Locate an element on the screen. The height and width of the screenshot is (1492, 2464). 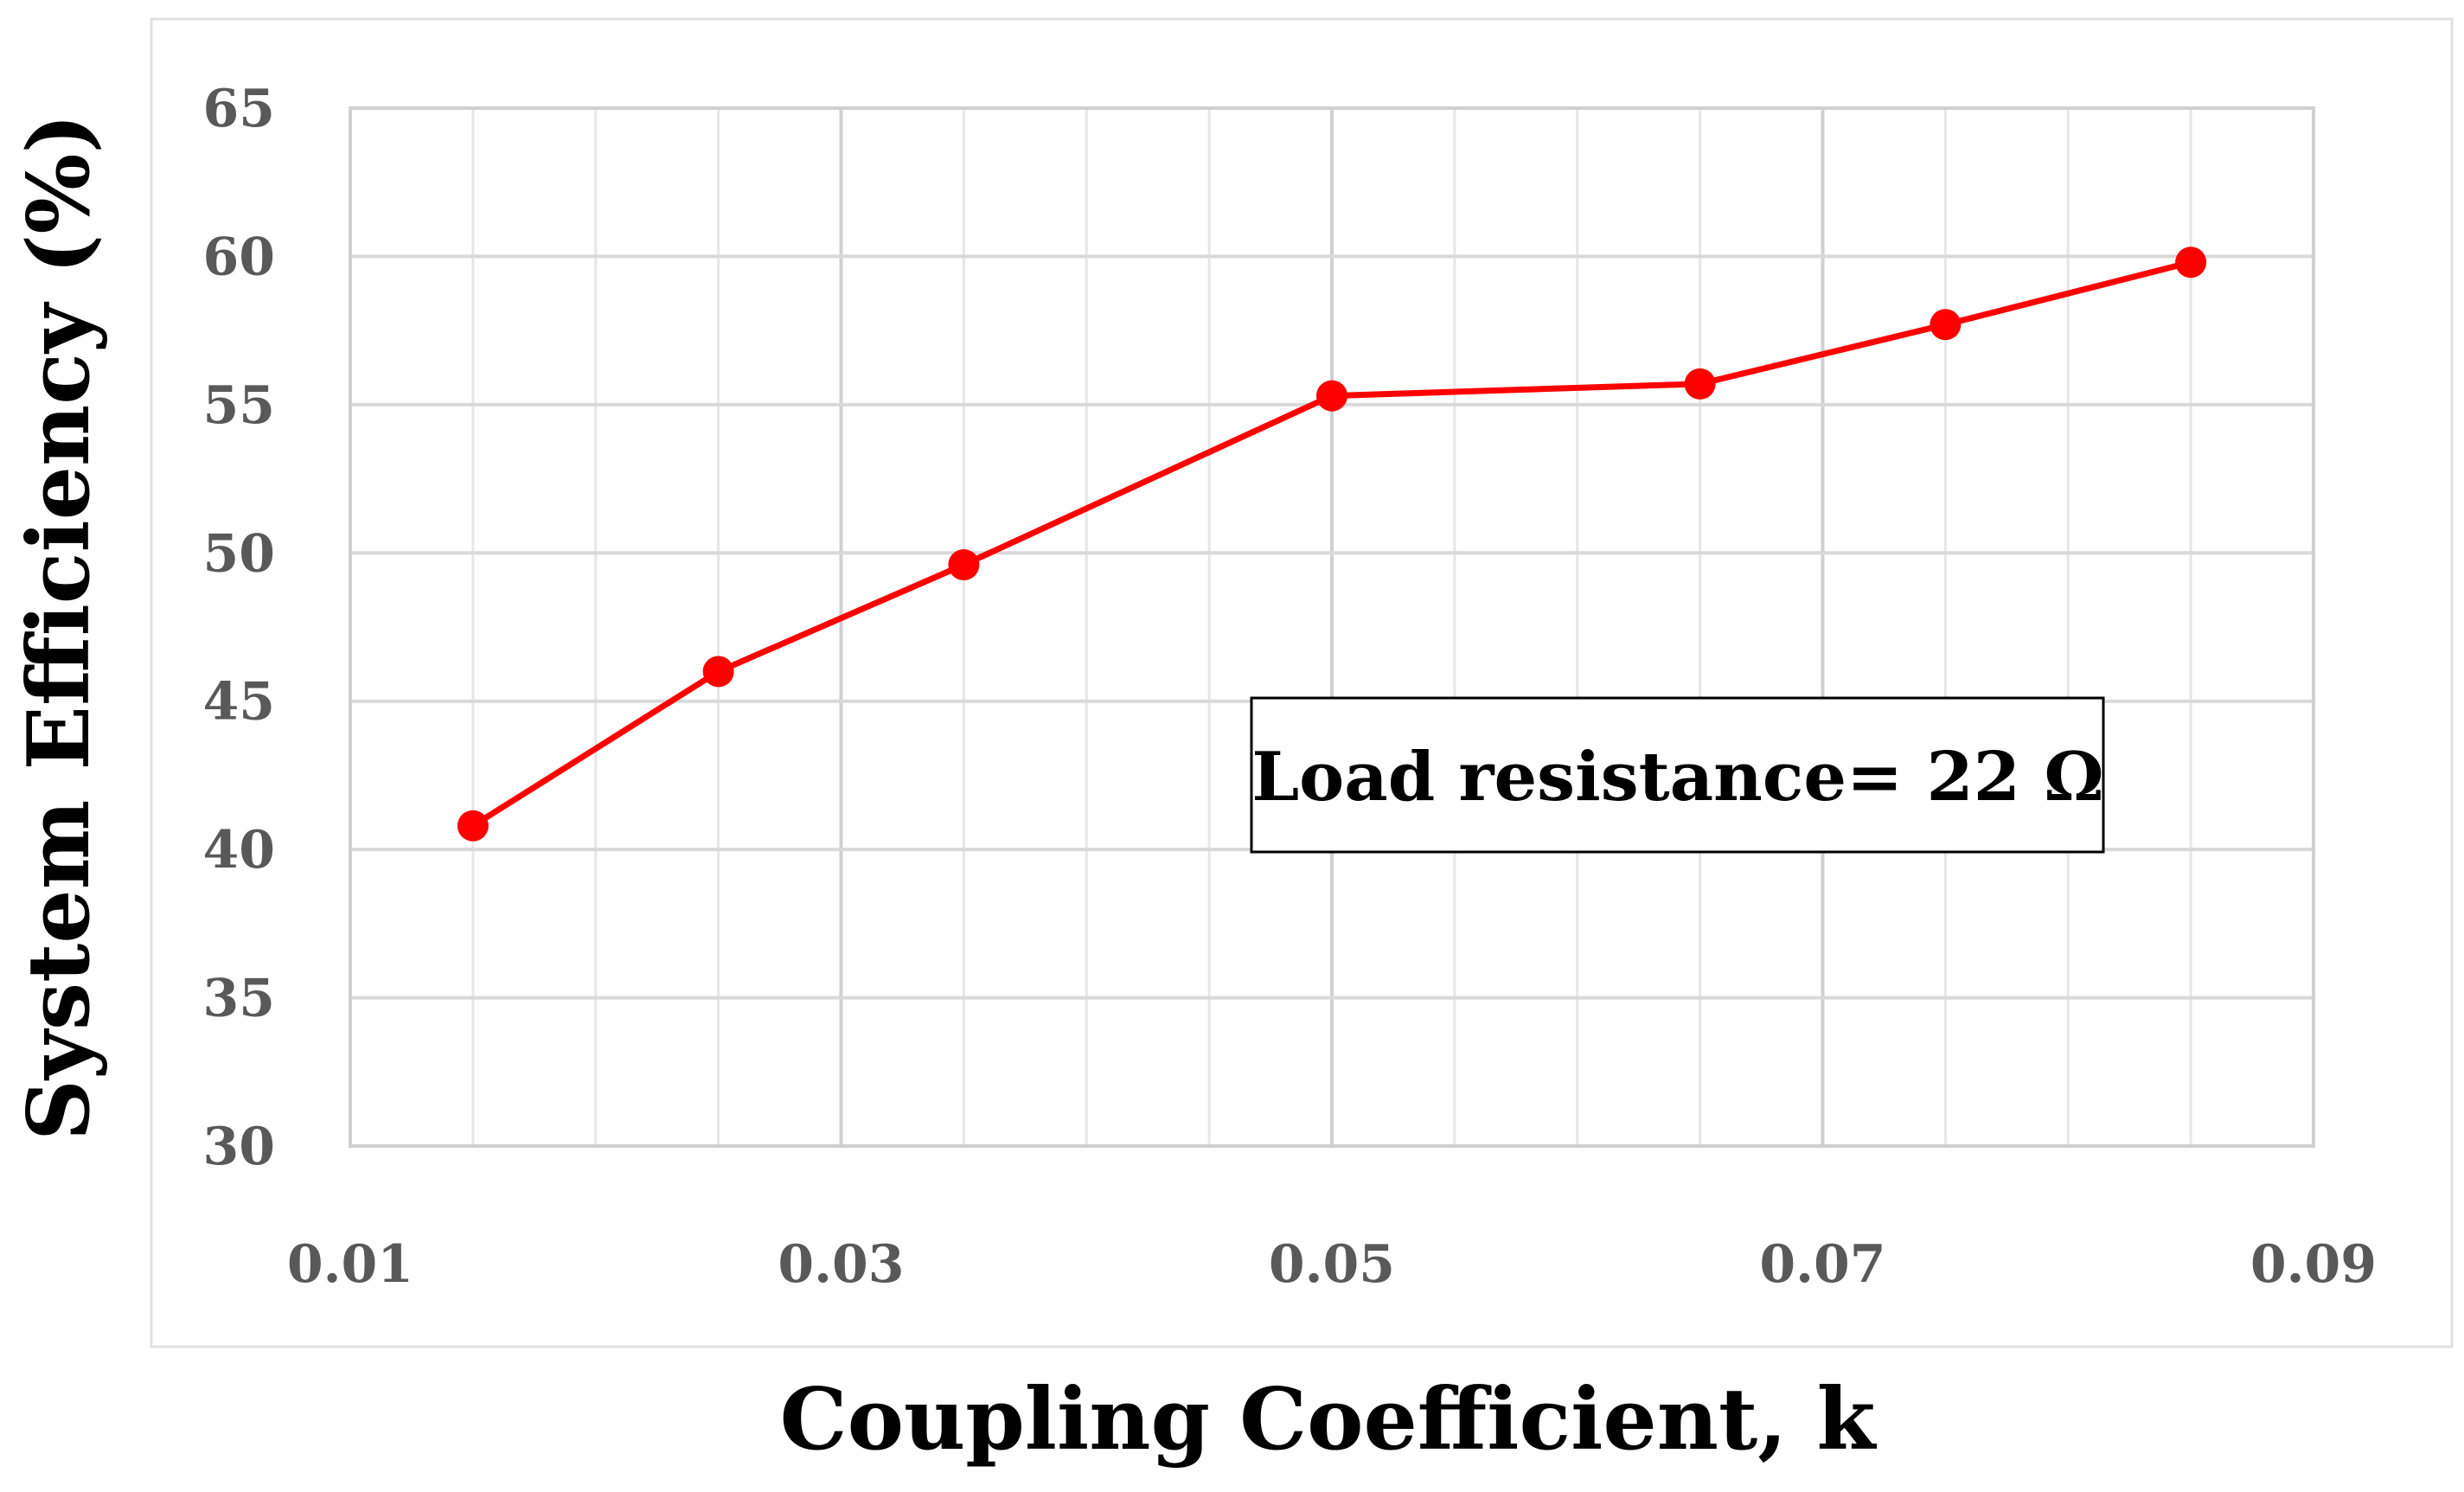
x-tick-label: 0.01 is located at coordinates (350, 1264).